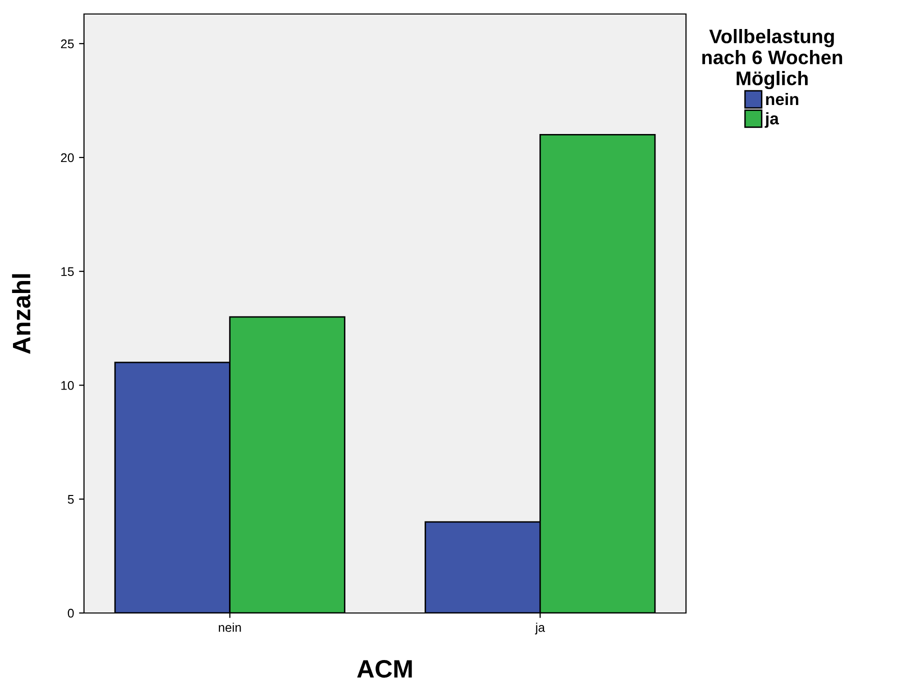 The image size is (905, 688). I want to click on legend-title: Vollbelastung nach 6 Wochen Möglich, so click(772, 59).